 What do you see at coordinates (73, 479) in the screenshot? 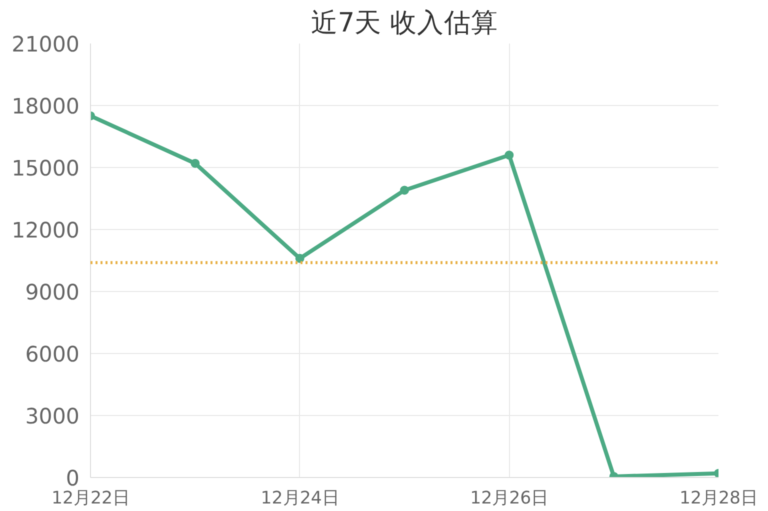
I see `y-tick-label: 0` at bounding box center [73, 479].